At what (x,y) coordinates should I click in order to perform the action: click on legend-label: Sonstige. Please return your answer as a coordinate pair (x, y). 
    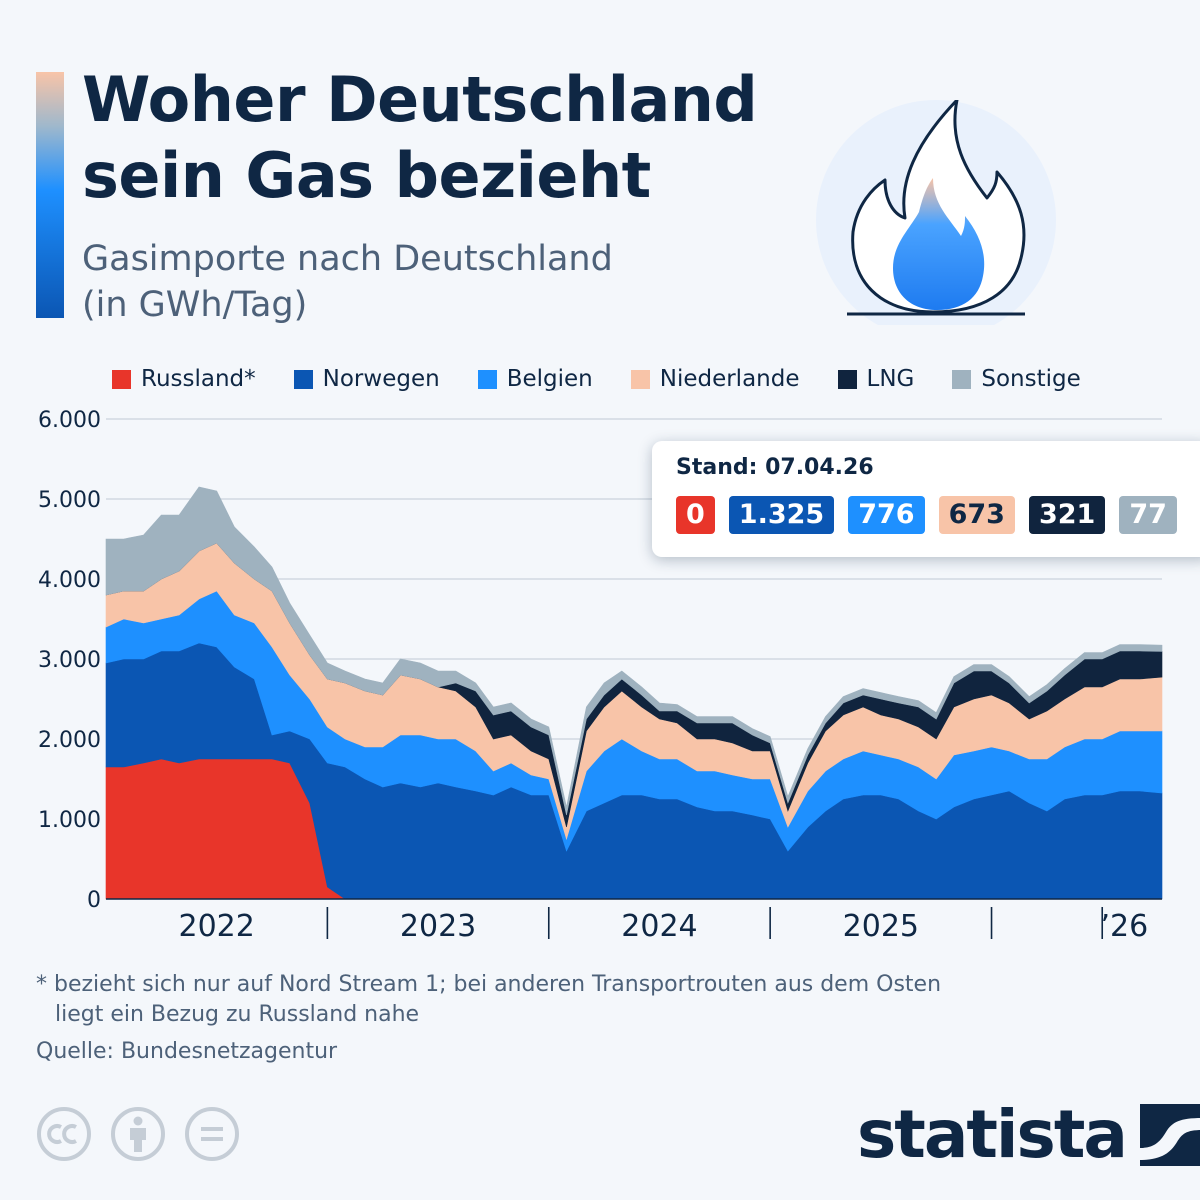
    Looking at the image, I should click on (1031, 379).